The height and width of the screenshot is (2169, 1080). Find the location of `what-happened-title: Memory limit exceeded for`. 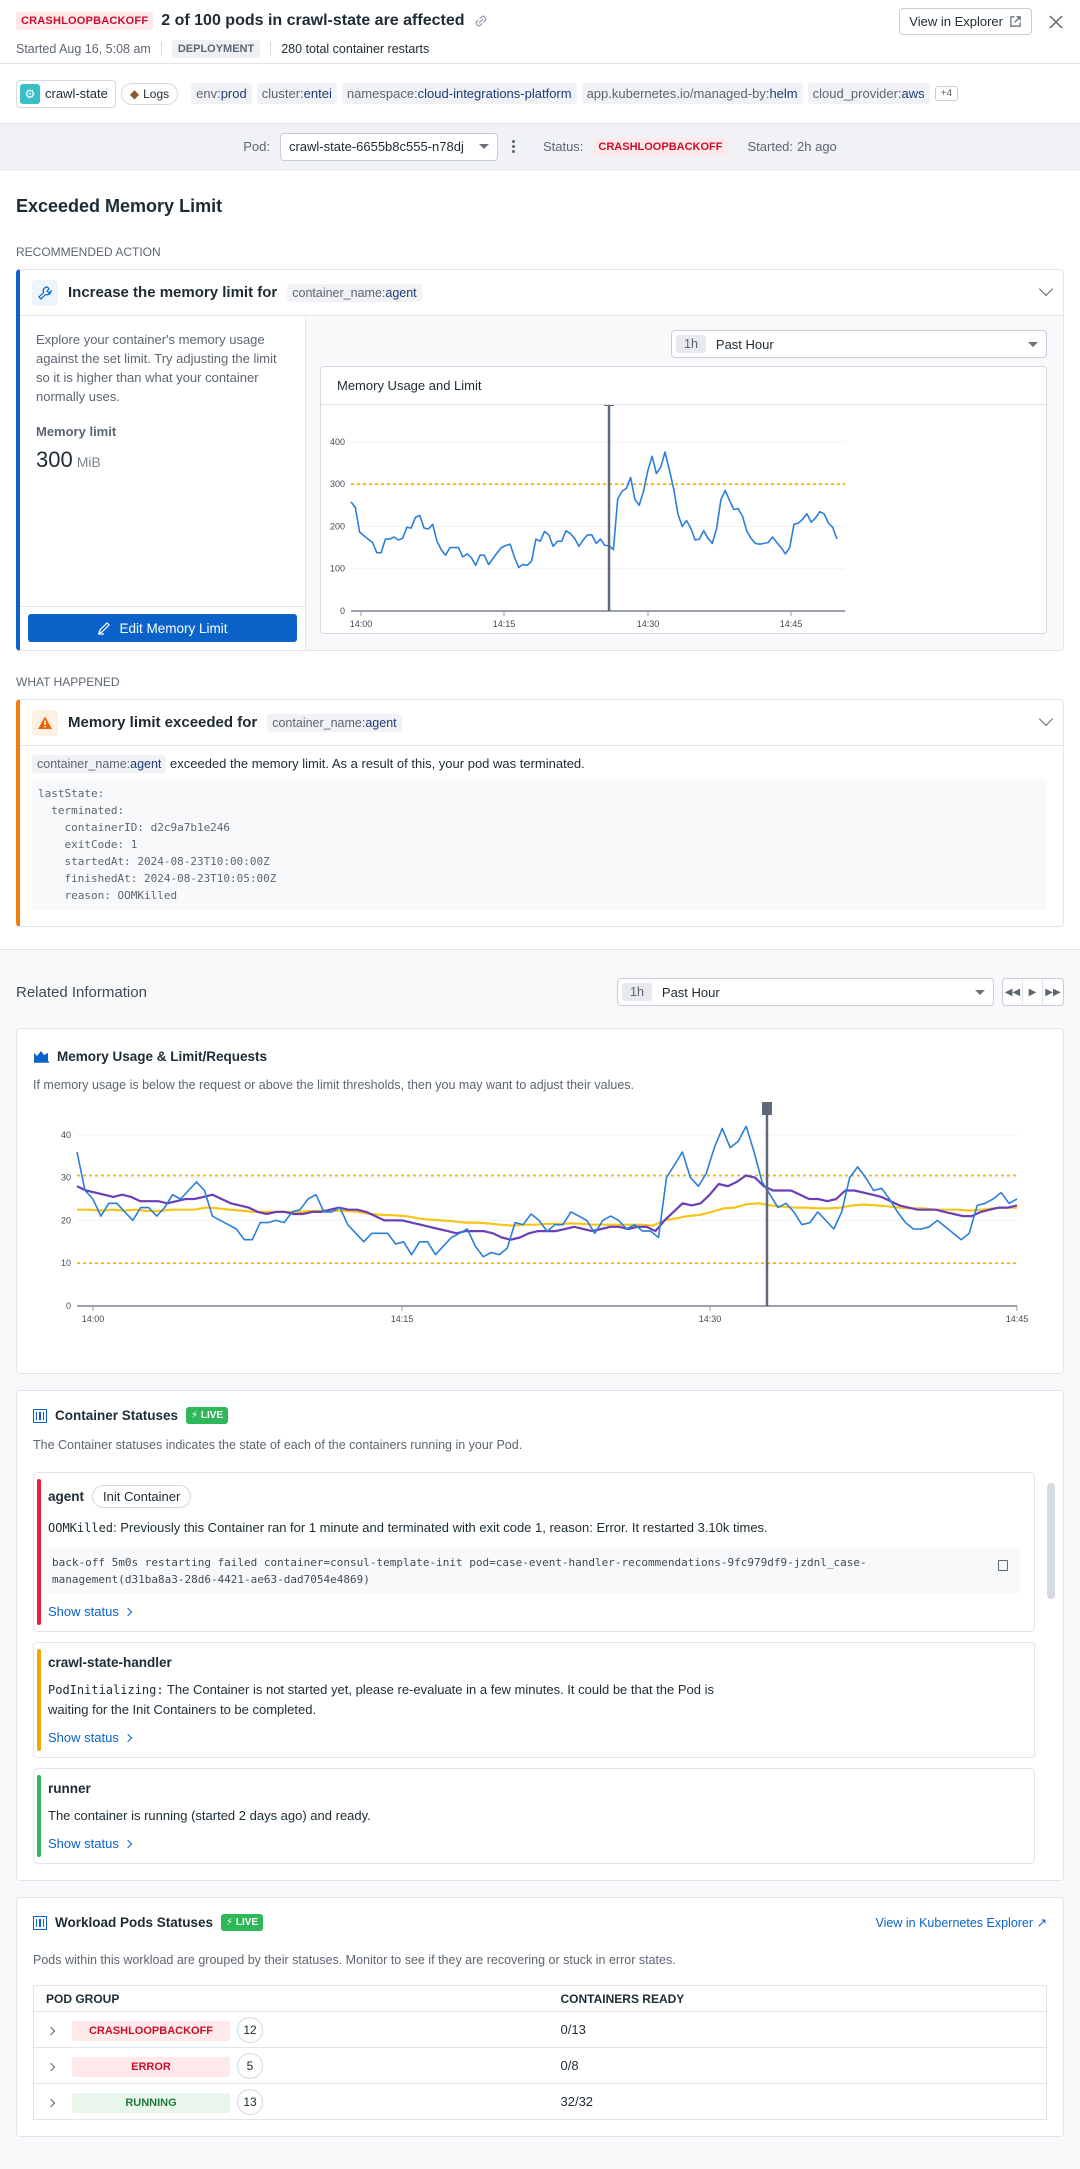

what-happened-title: Memory limit exceeded for is located at coordinates (163, 722).